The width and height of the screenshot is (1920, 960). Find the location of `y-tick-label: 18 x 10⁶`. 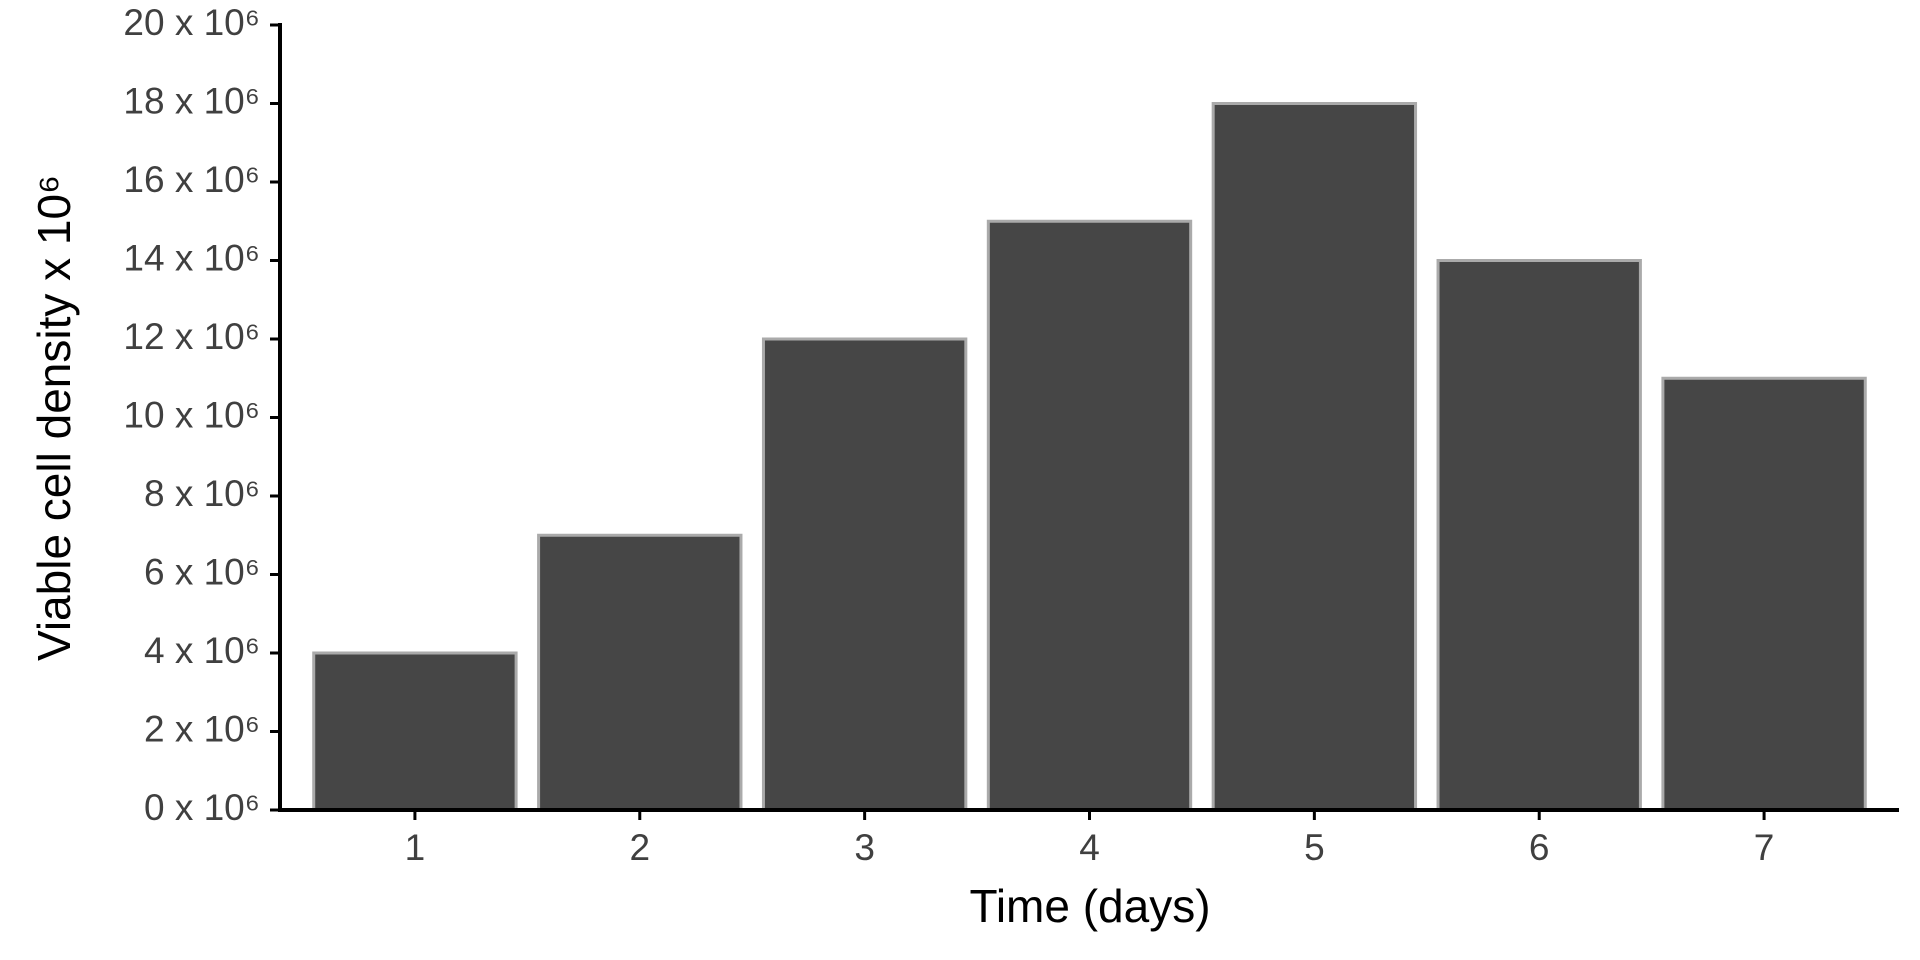

y-tick-label: 18 x 10⁶ is located at coordinates (191, 100).